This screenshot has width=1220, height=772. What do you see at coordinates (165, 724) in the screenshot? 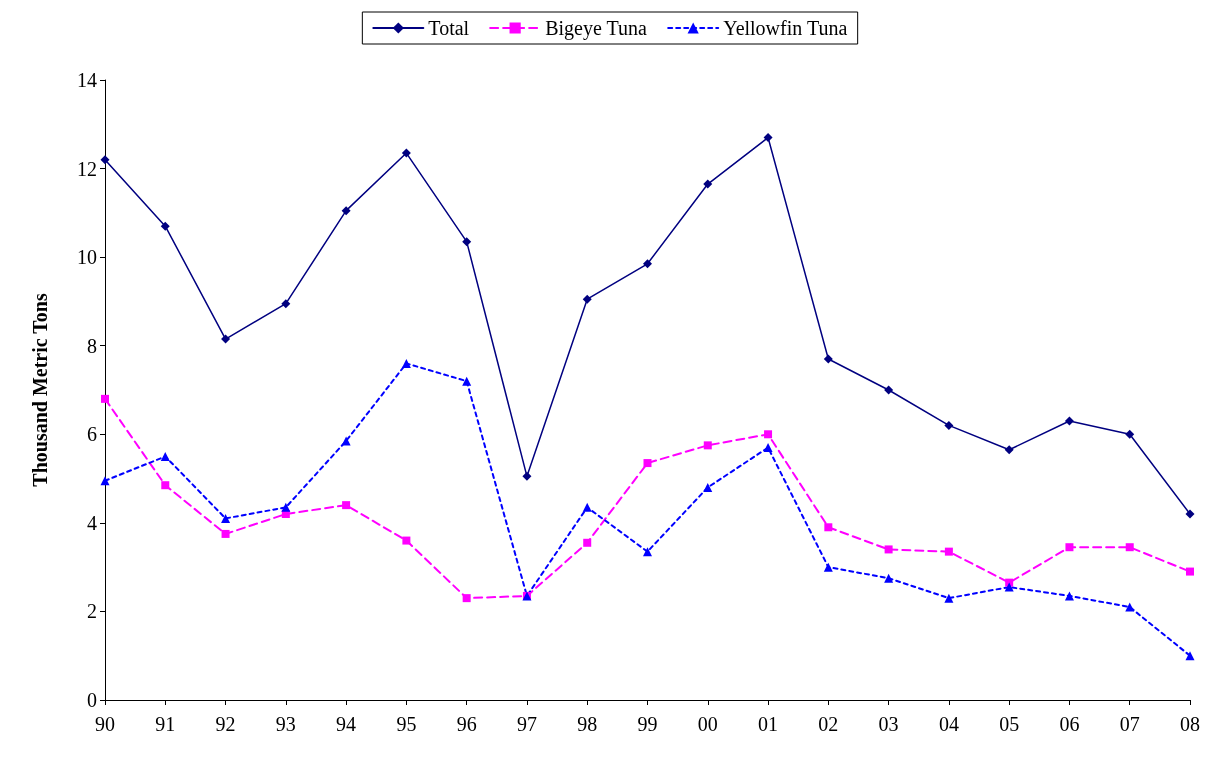
I see `x-tick-label: 91` at bounding box center [165, 724].